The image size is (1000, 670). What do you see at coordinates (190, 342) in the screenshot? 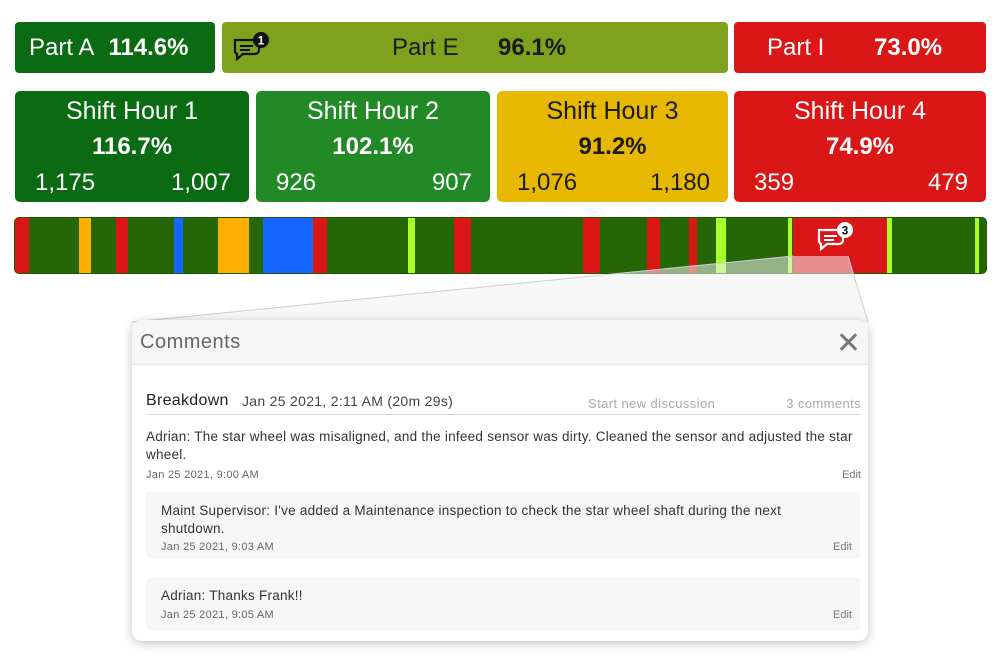
I see `panel-title: Comments` at bounding box center [190, 342].